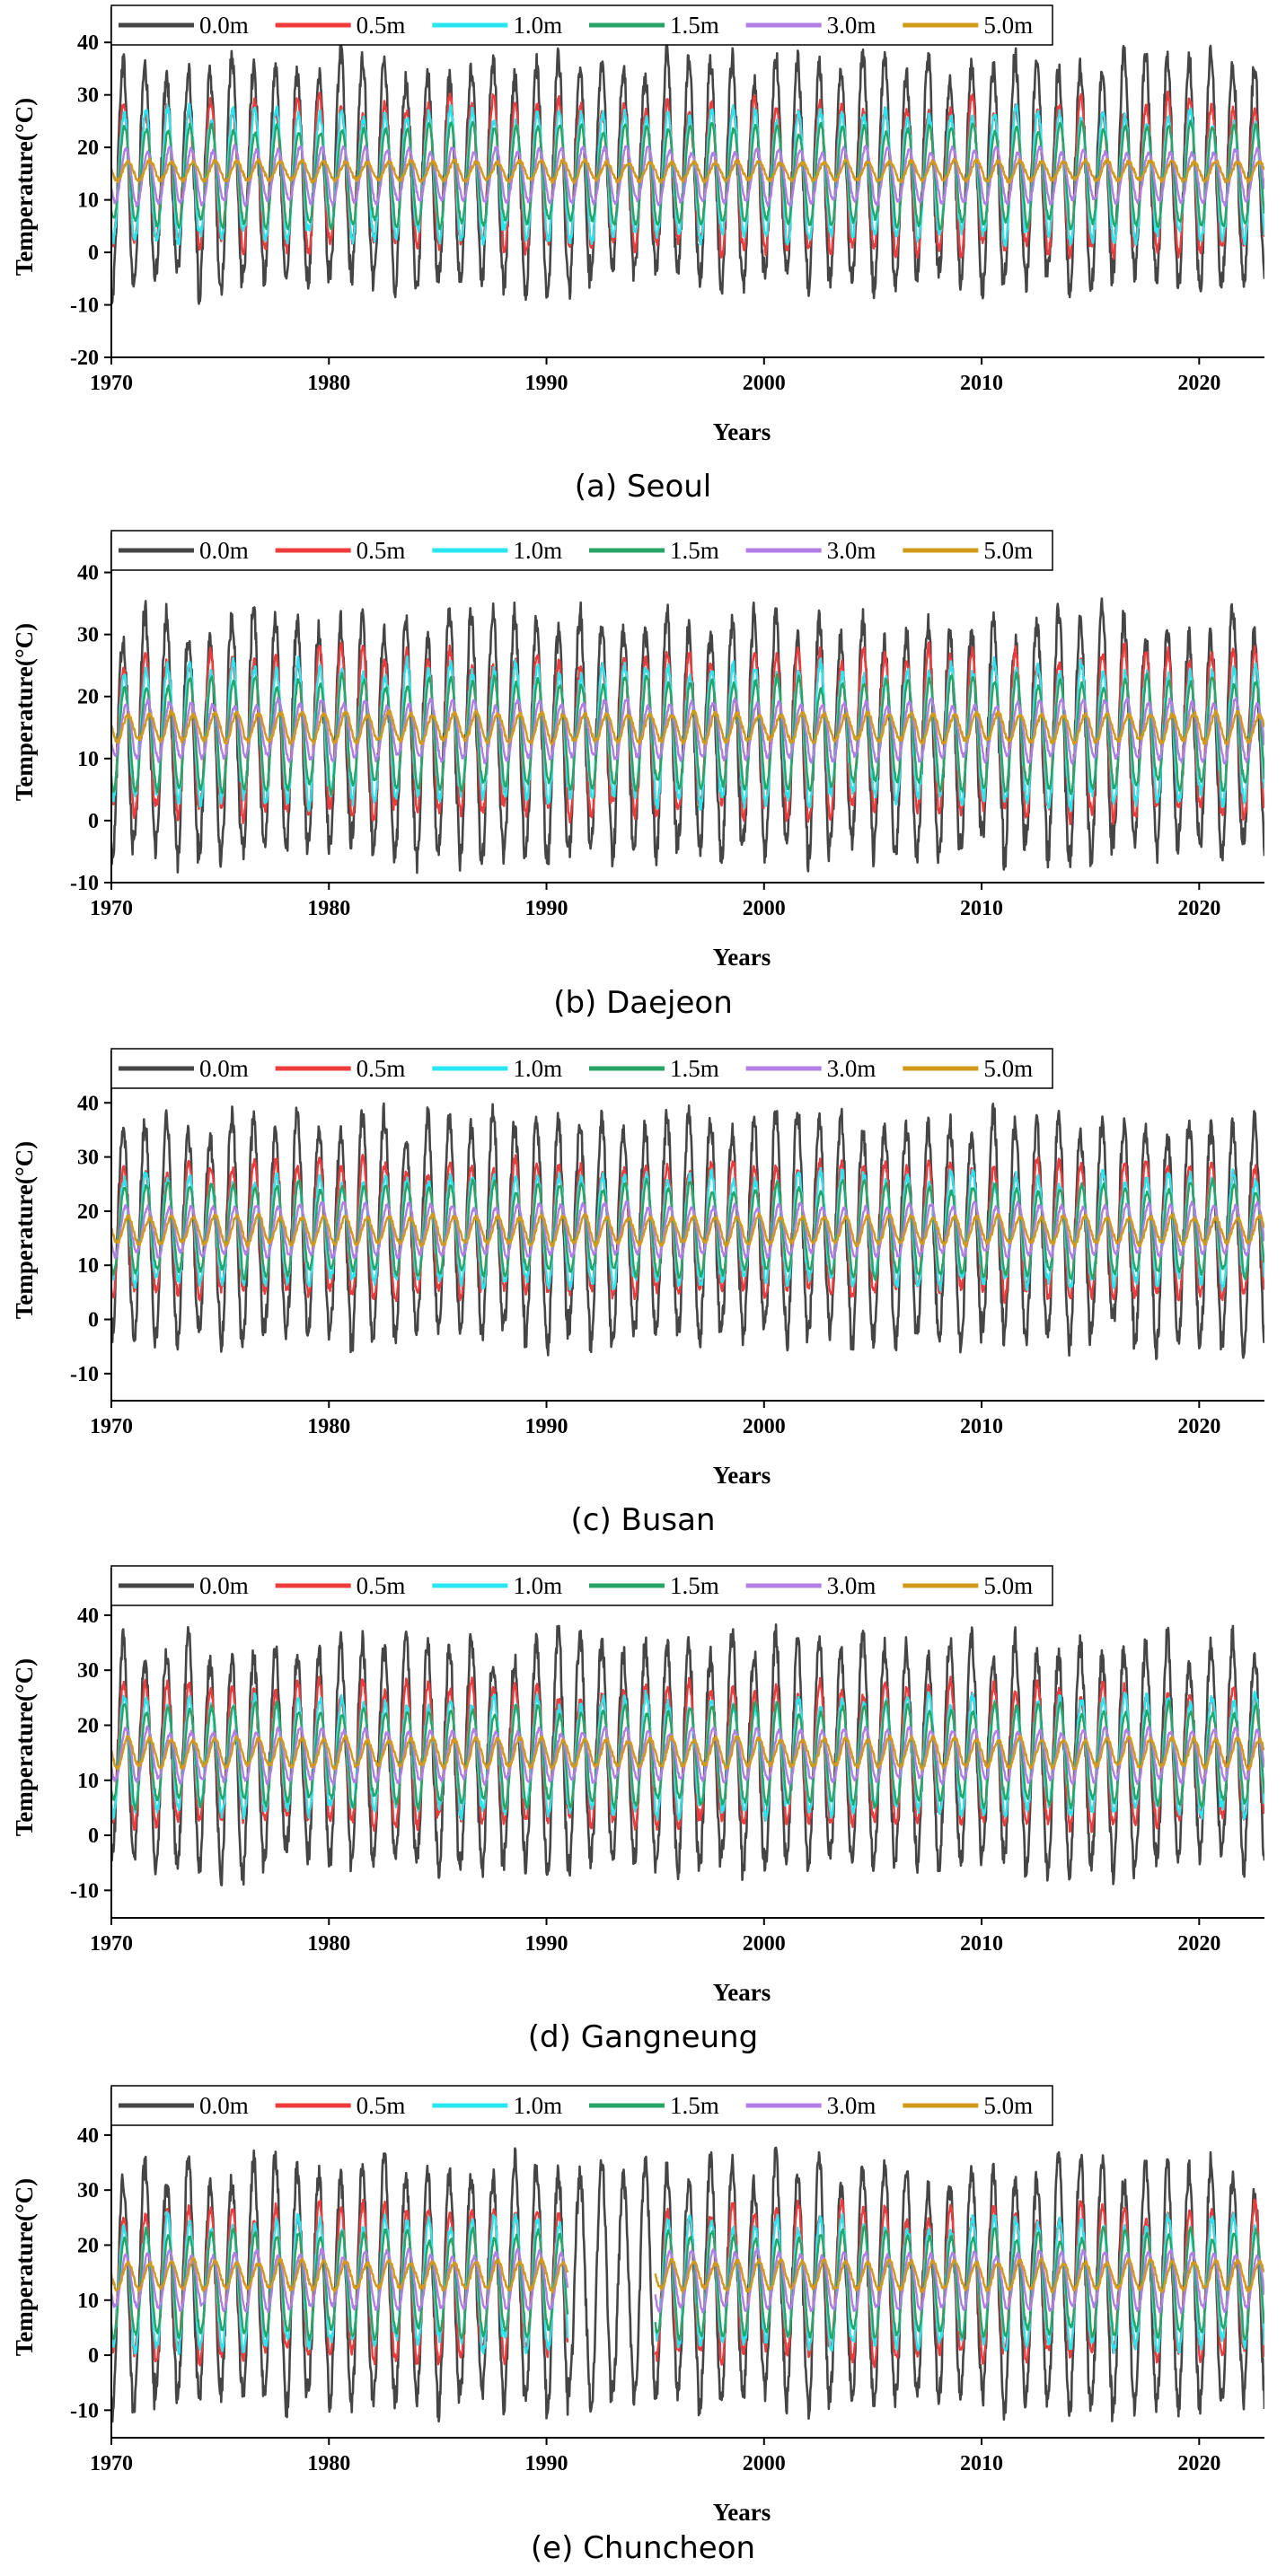  Describe the element at coordinates (643, 1520) in the screenshot. I see `caption-busan: (c) Busan` at that location.